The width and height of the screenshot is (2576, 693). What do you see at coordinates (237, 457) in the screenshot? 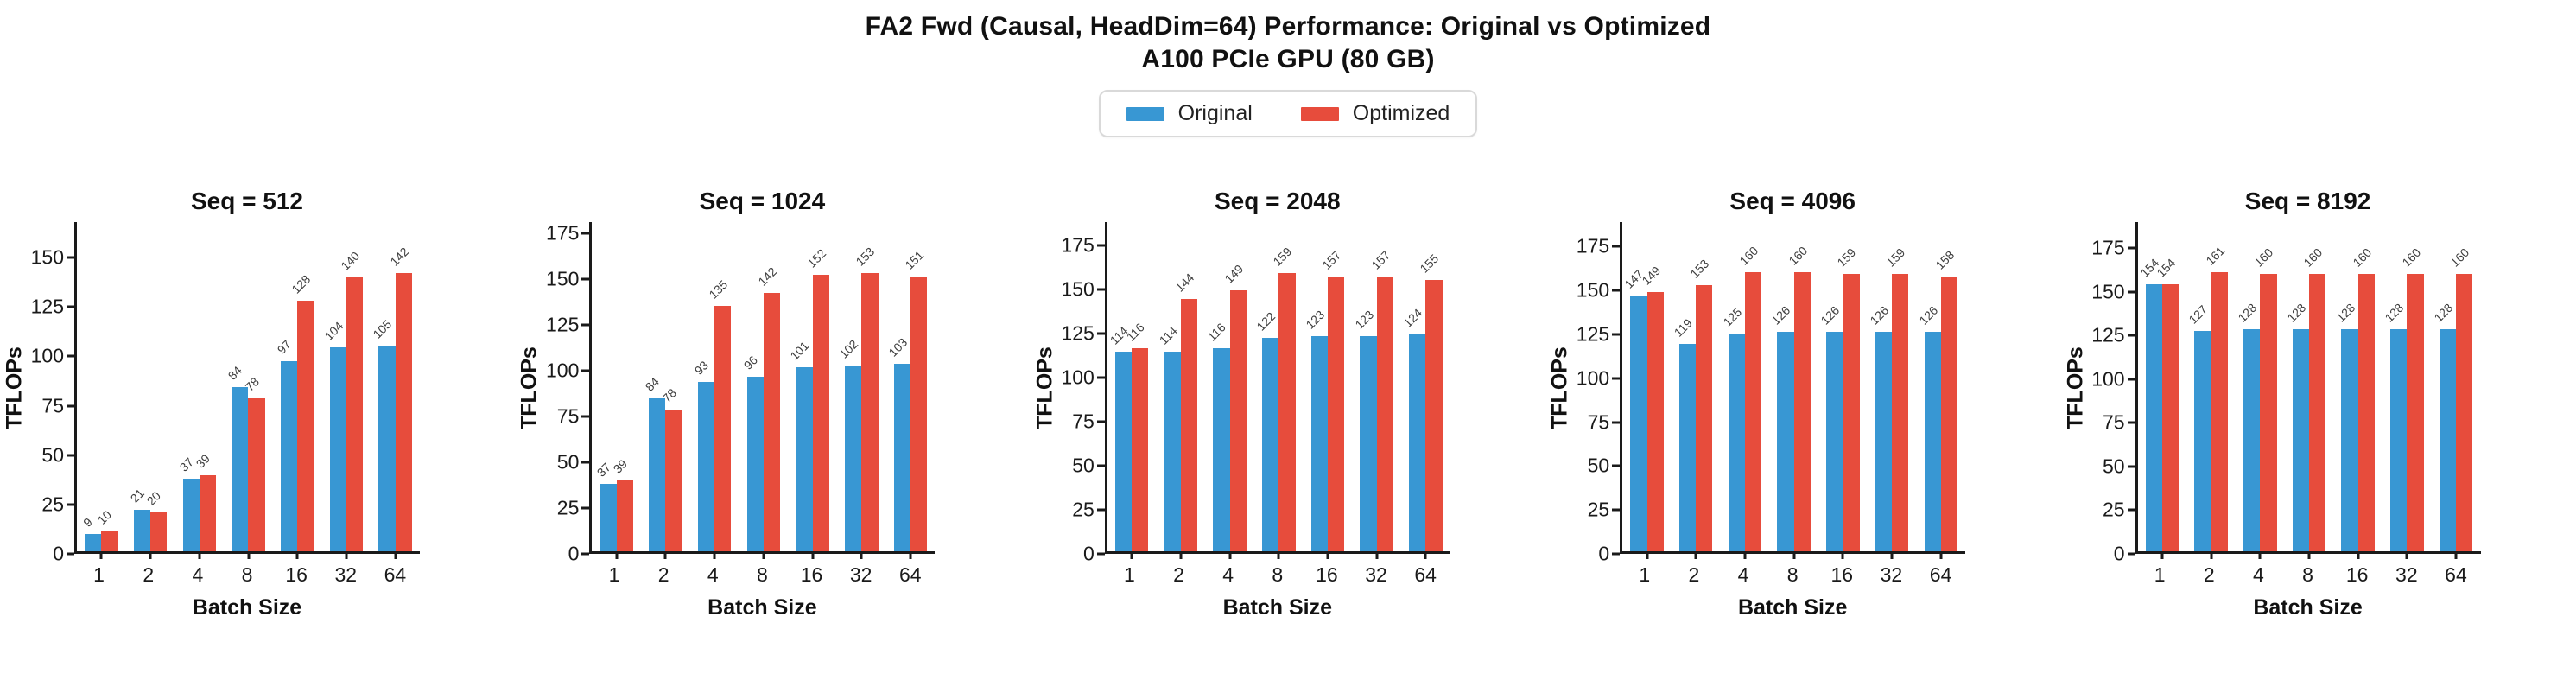
I see `bar-original-batch-8: 84` at bounding box center [237, 457].